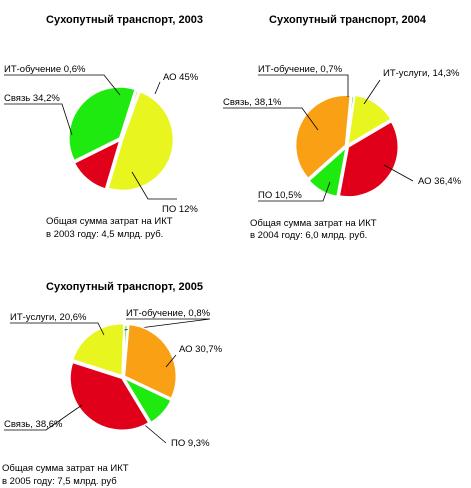 The image size is (471, 488). I want to click on chart-title: Сухопутный транспорт, 2003, so click(124, 20).